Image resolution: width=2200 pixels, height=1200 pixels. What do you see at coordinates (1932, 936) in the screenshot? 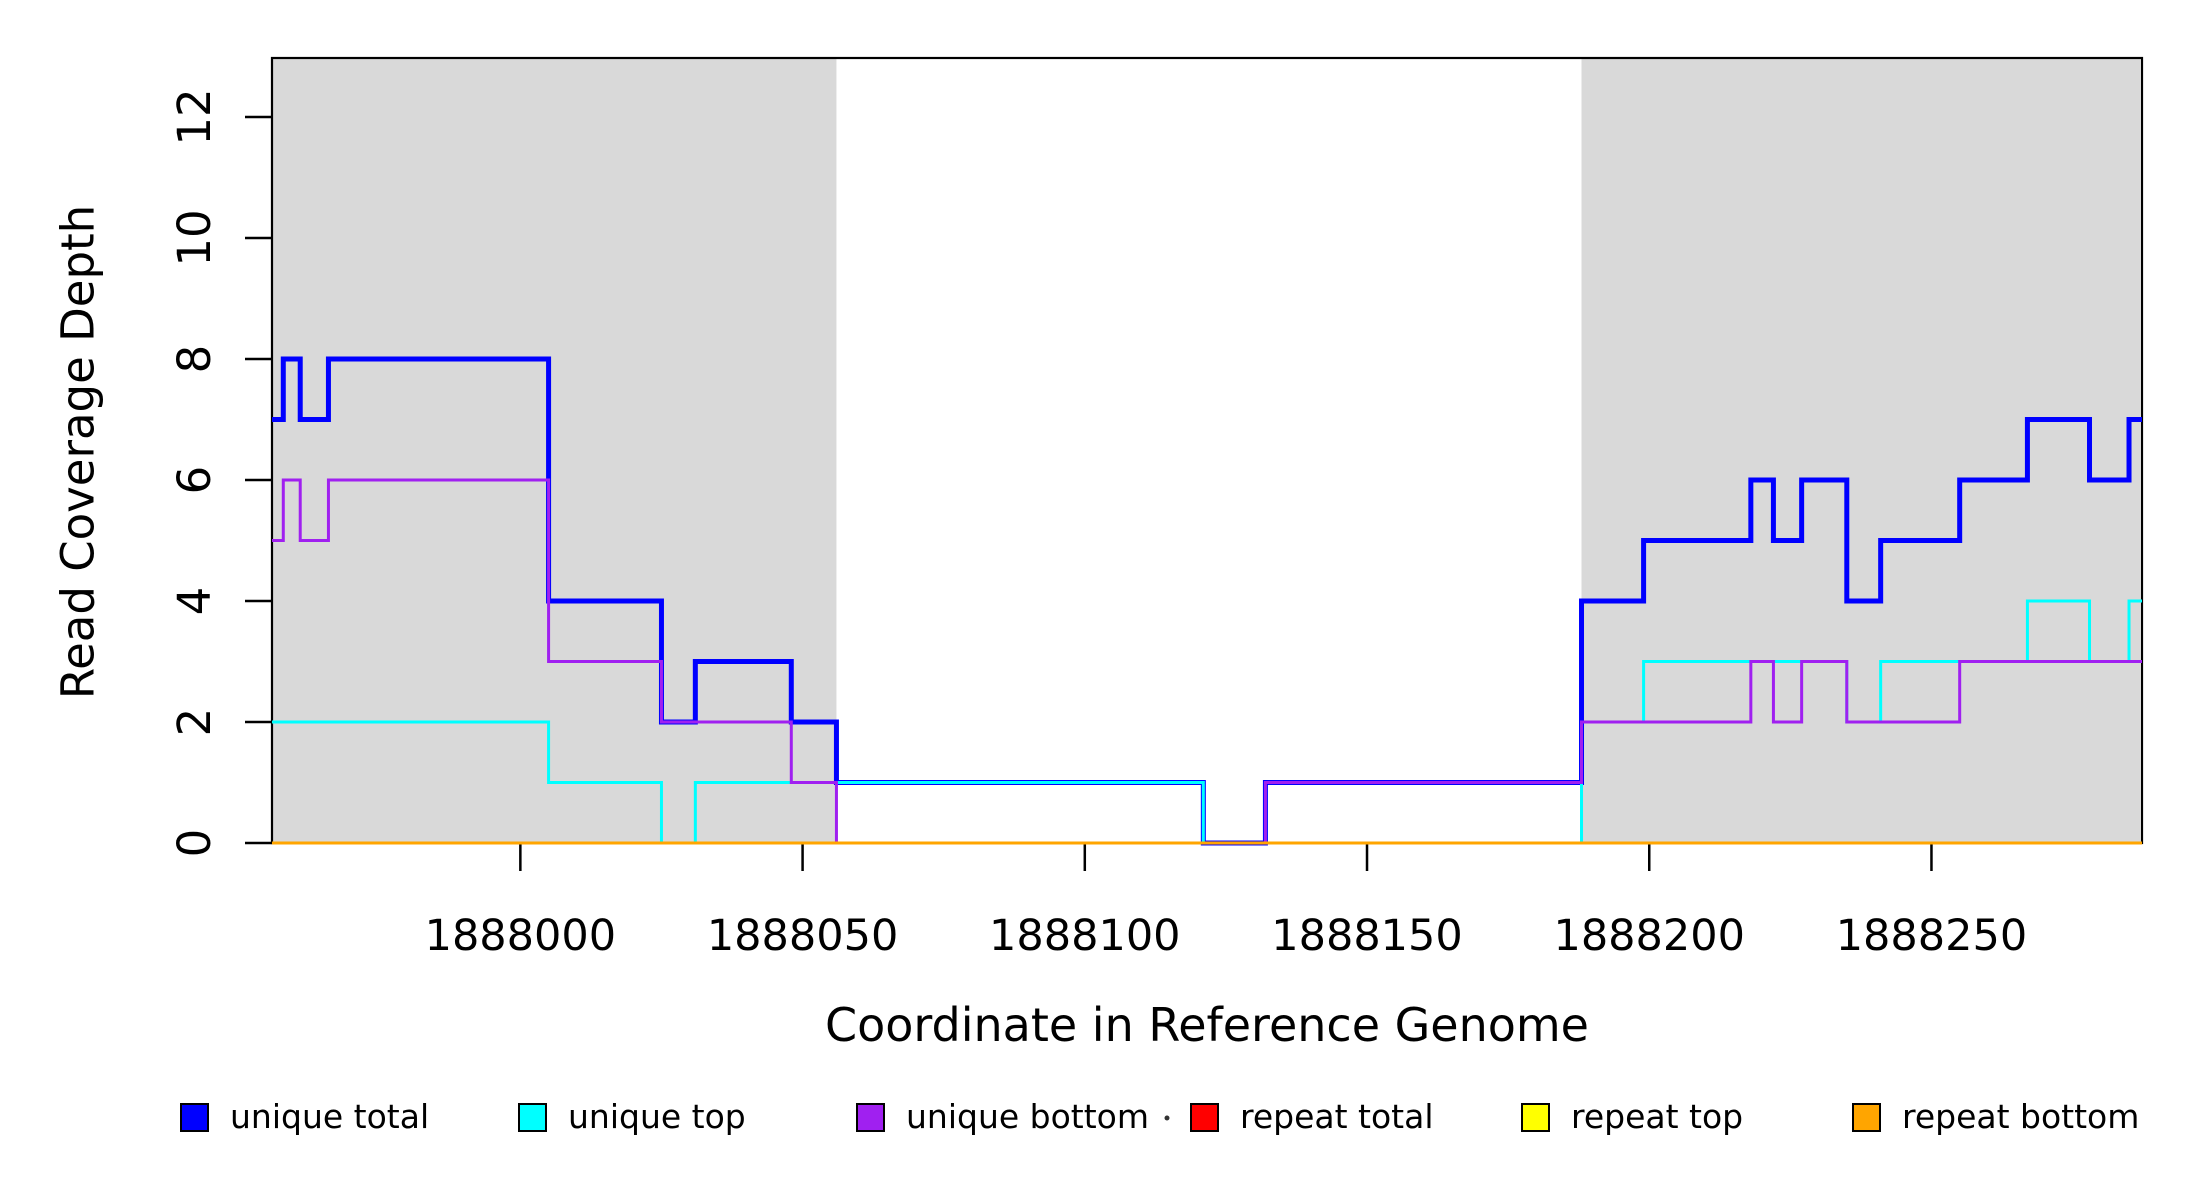
I see `x-tick-label: 1888250` at bounding box center [1932, 936].